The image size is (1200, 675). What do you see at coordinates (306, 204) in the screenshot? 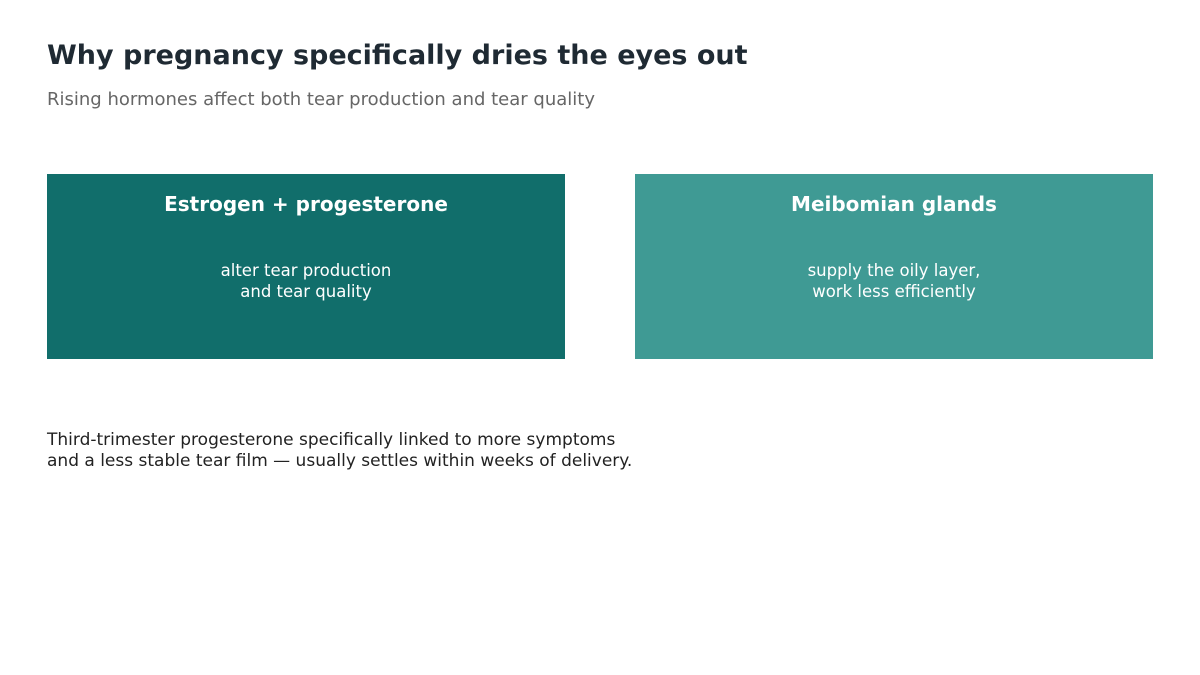
I see `box-heading: Estrogen + progesterone` at bounding box center [306, 204].